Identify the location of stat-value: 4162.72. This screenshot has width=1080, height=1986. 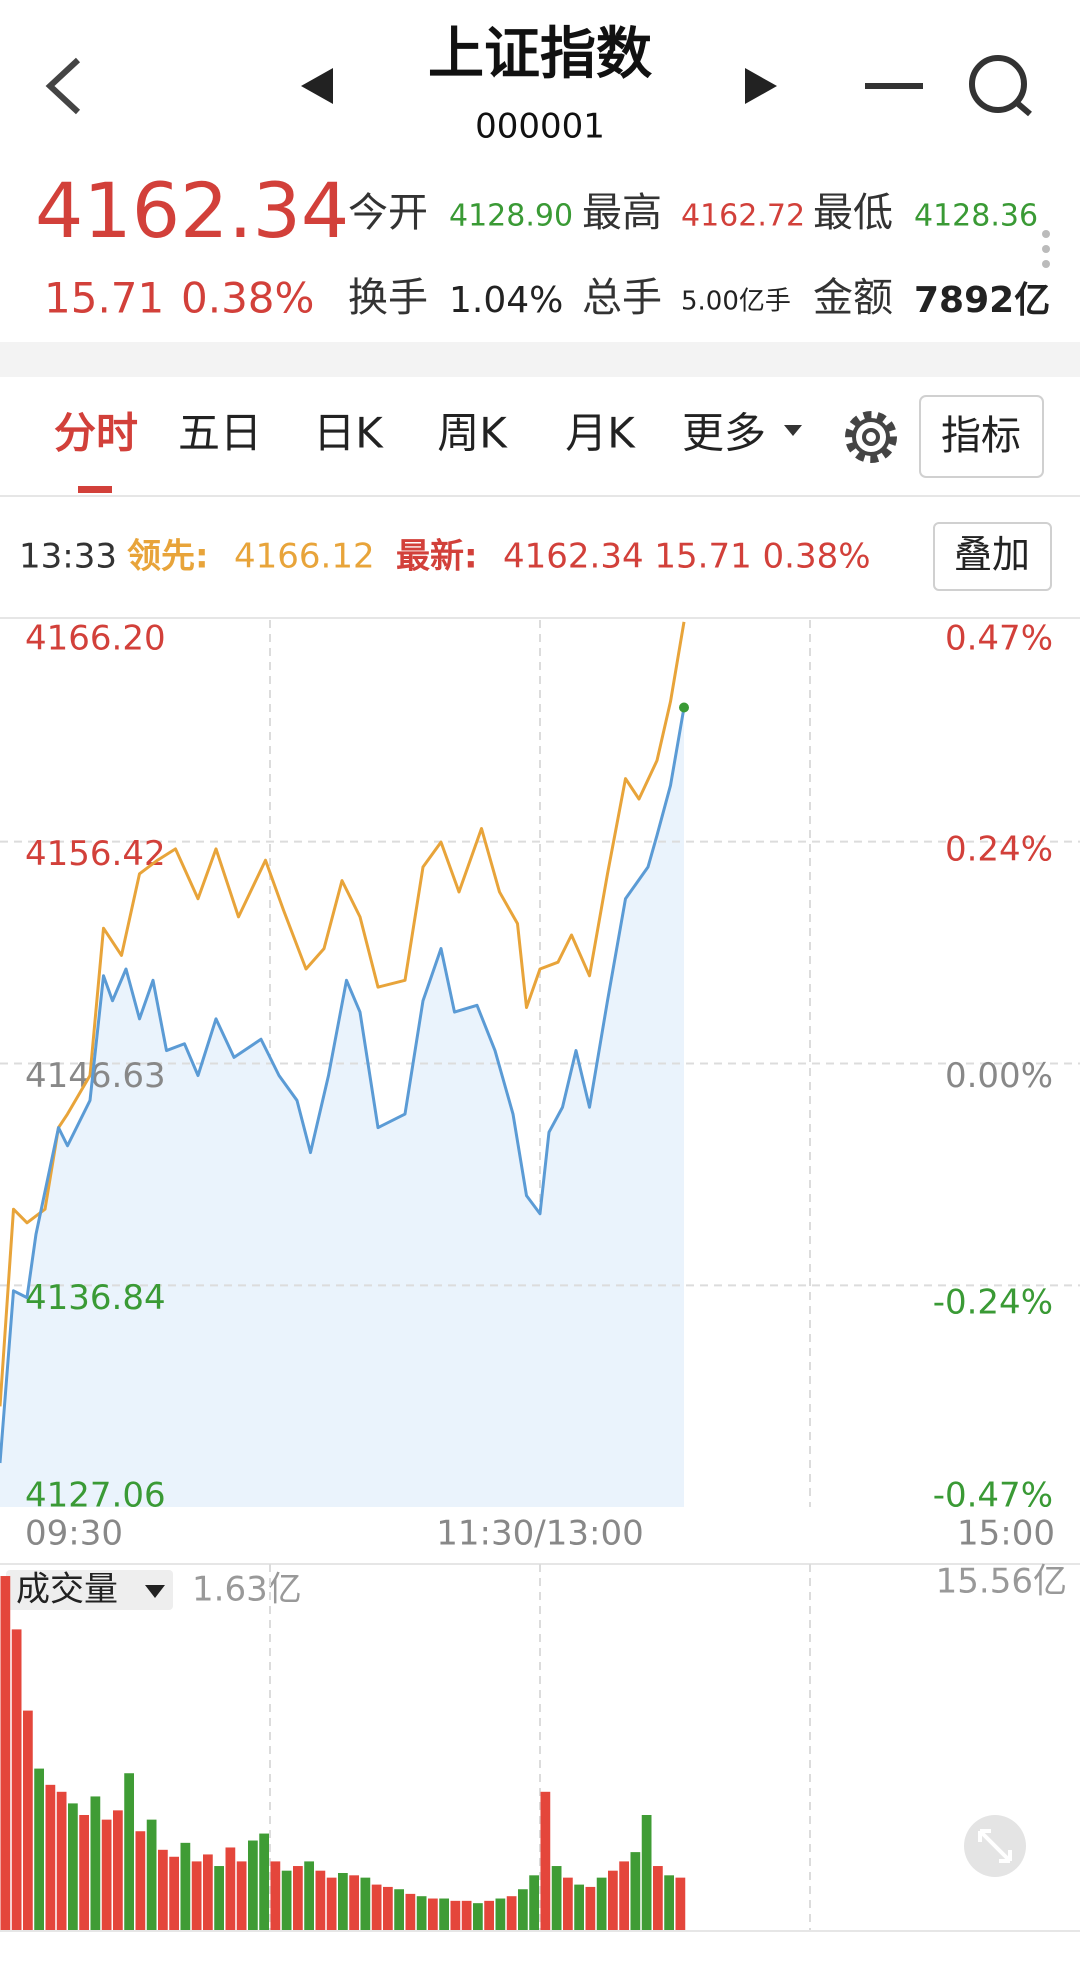
(743, 216).